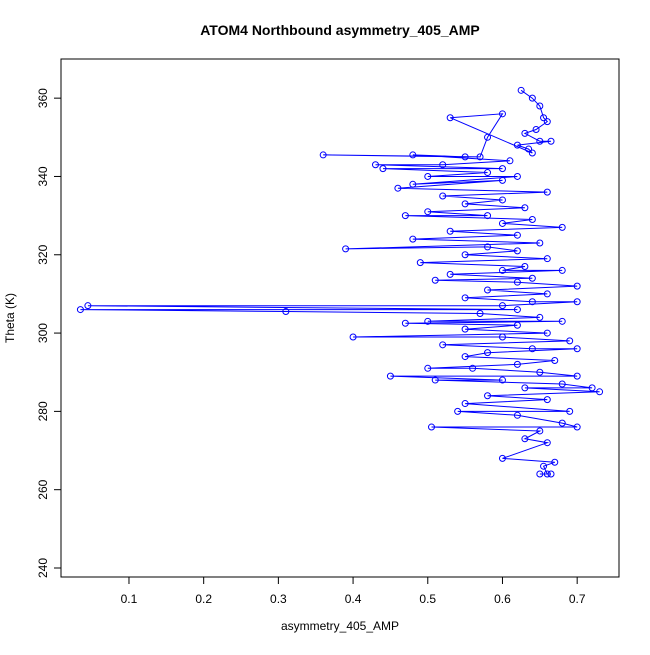  What do you see at coordinates (340, 30) in the screenshot?
I see `chart-title: ATOM4 Northbound asymmetry_405_AMP` at bounding box center [340, 30].